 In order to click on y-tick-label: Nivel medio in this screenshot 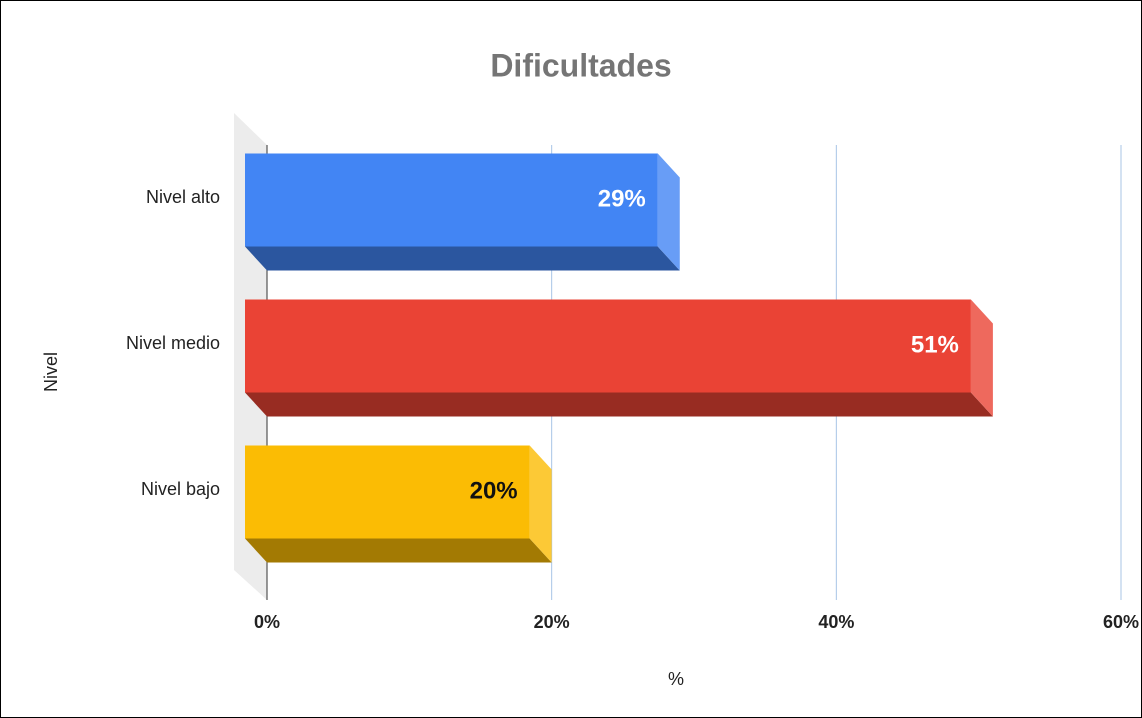, I will do `click(173, 343)`.